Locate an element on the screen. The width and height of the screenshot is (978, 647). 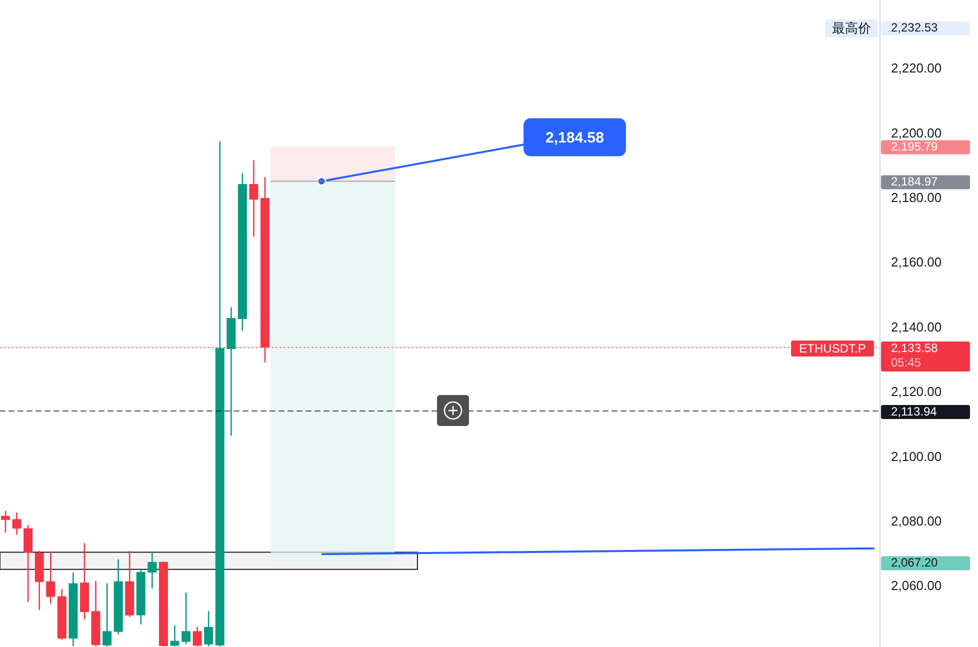
y-tick-label: 2,060.00 is located at coordinates (916, 586).